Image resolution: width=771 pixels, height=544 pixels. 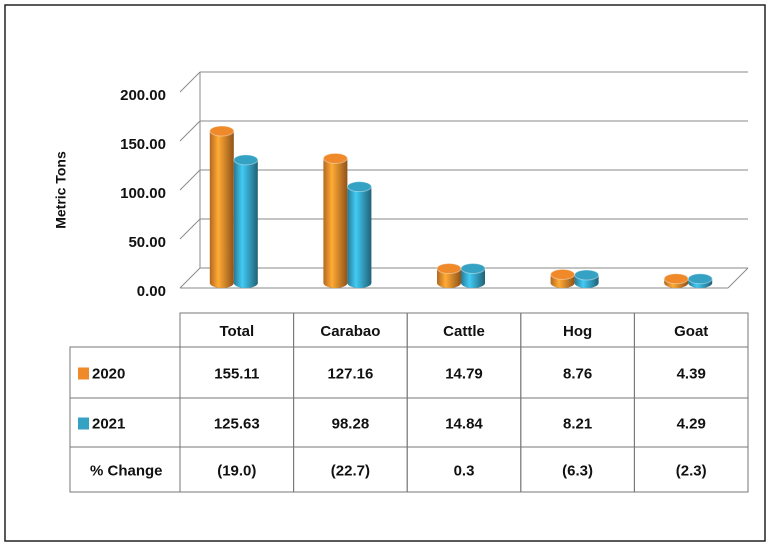 What do you see at coordinates (147, 242) in the screenshot?
I see `y-tick-label: 50.00` at bounding box center [147, 242].